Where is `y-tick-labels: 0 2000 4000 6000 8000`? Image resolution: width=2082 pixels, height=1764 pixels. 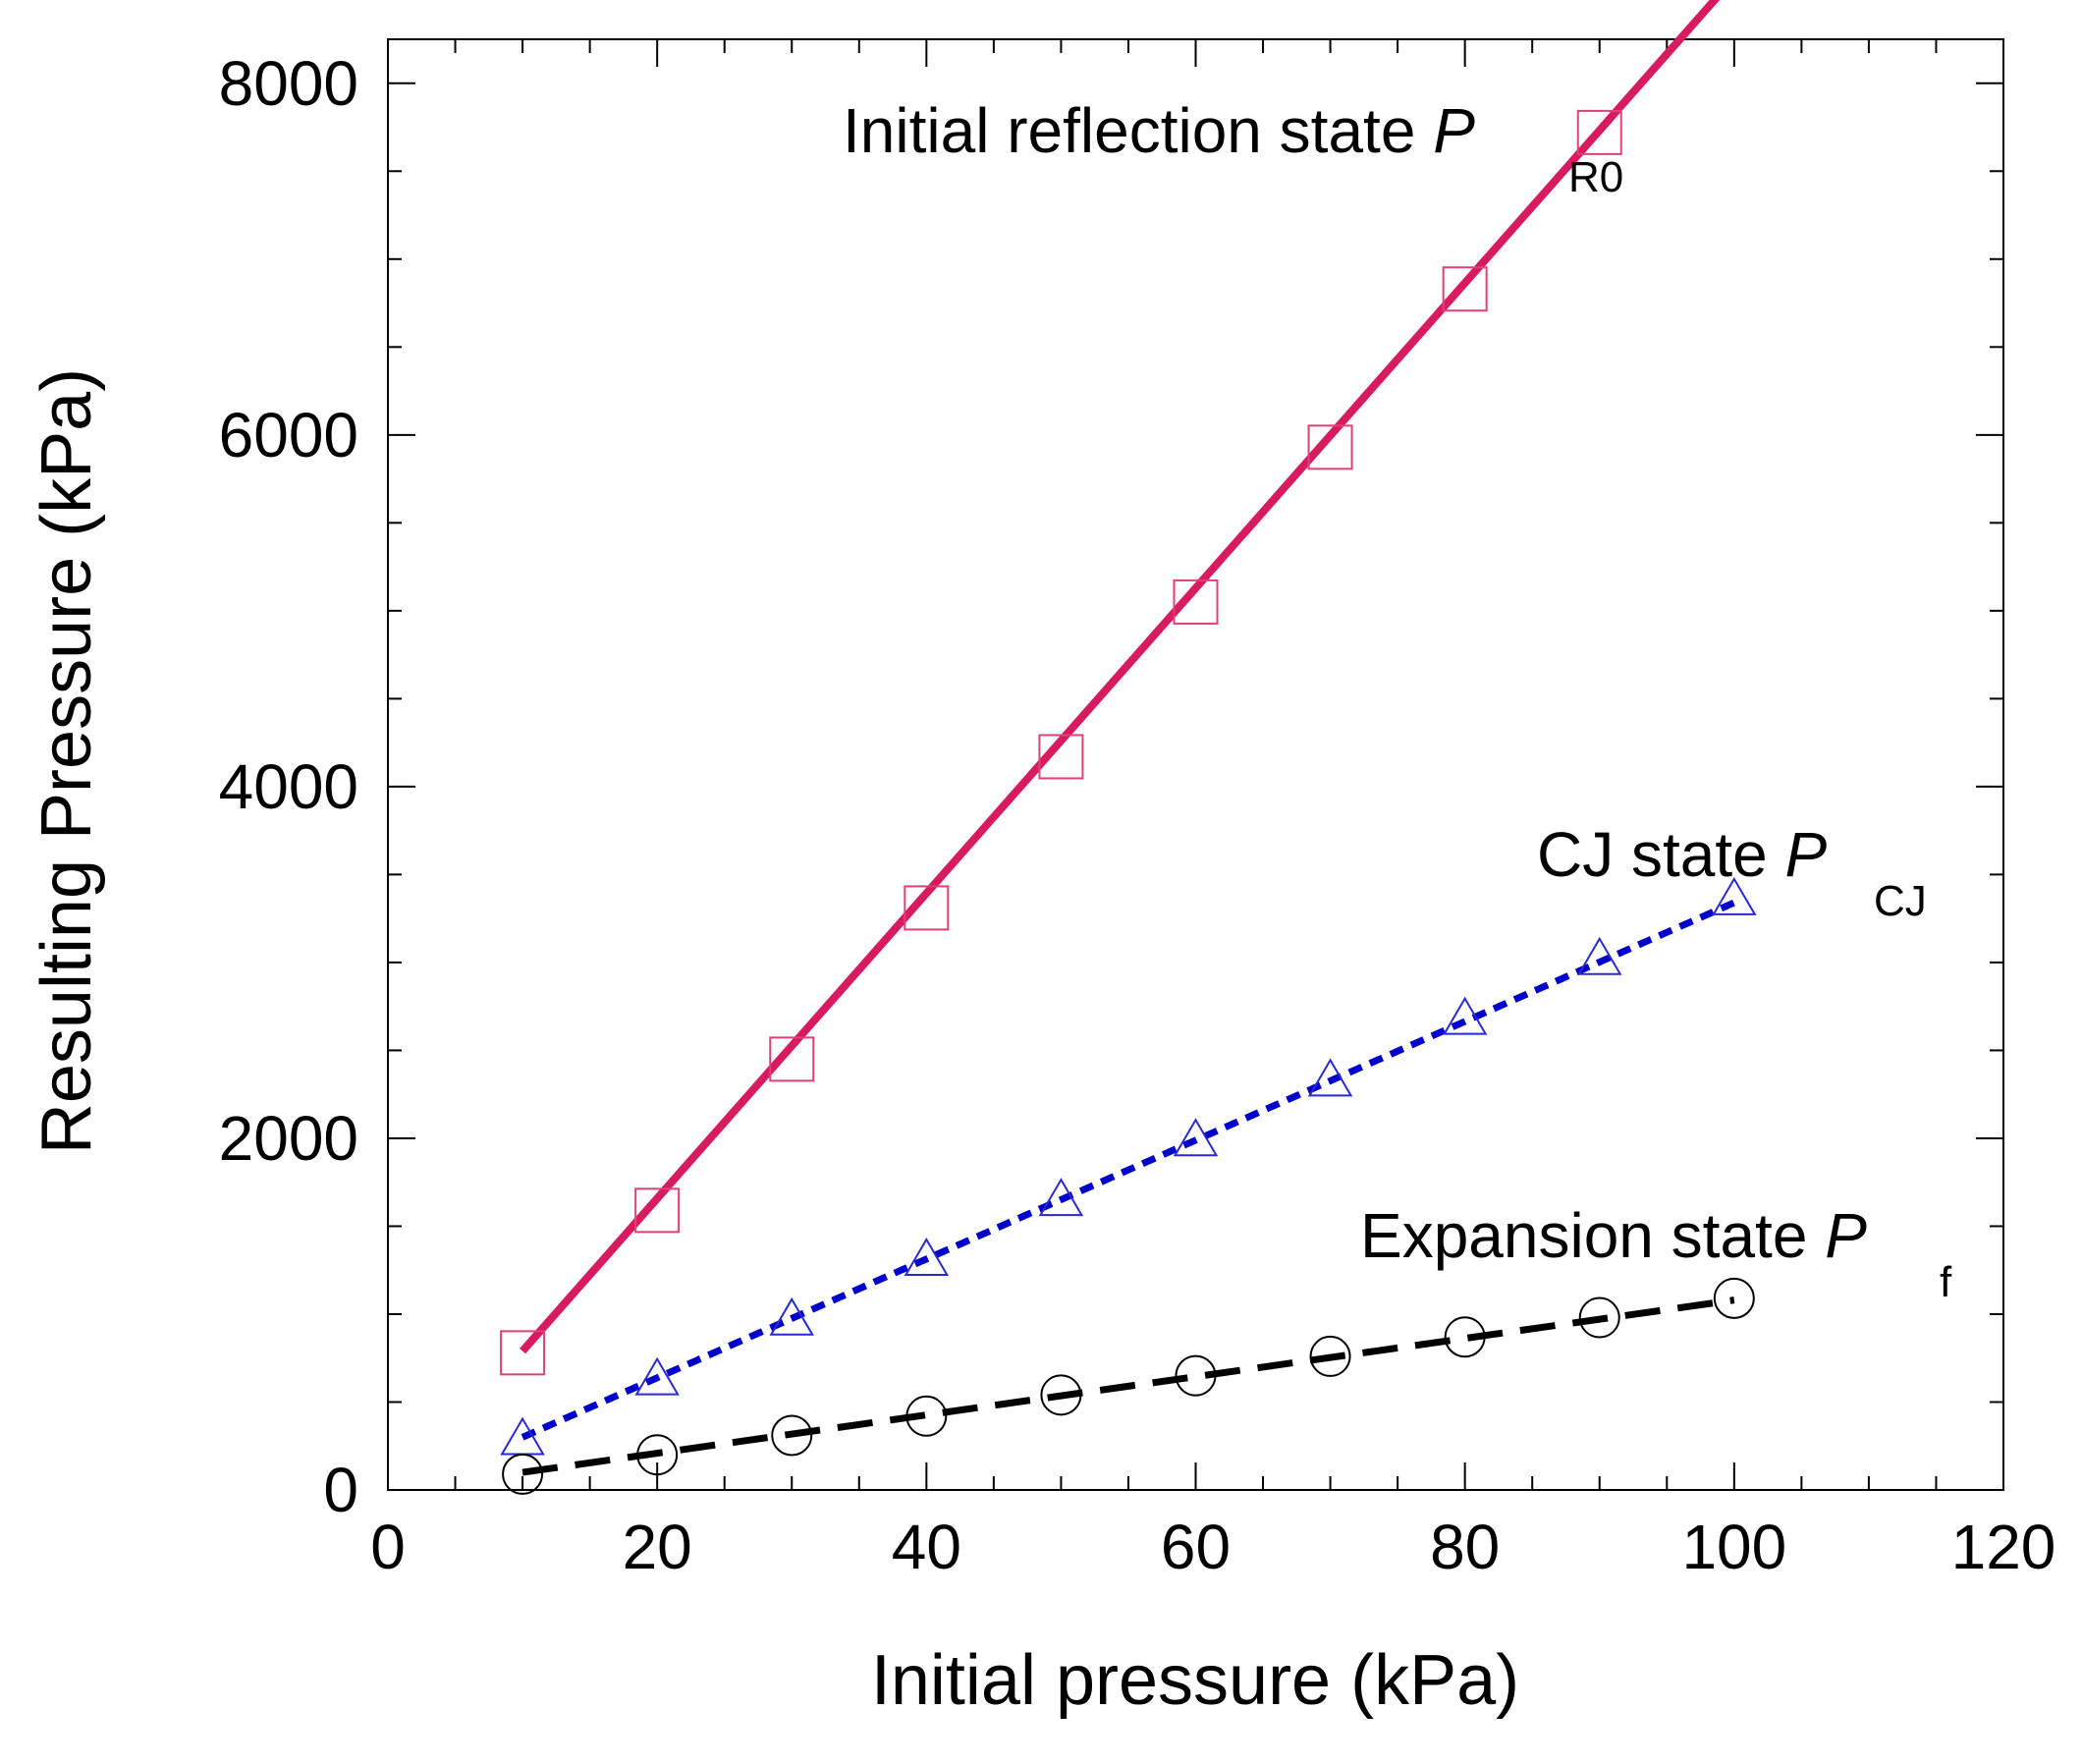
y-tick-labels: 0 2000 4000 6000 8000 is located at coordinates (288, 786).